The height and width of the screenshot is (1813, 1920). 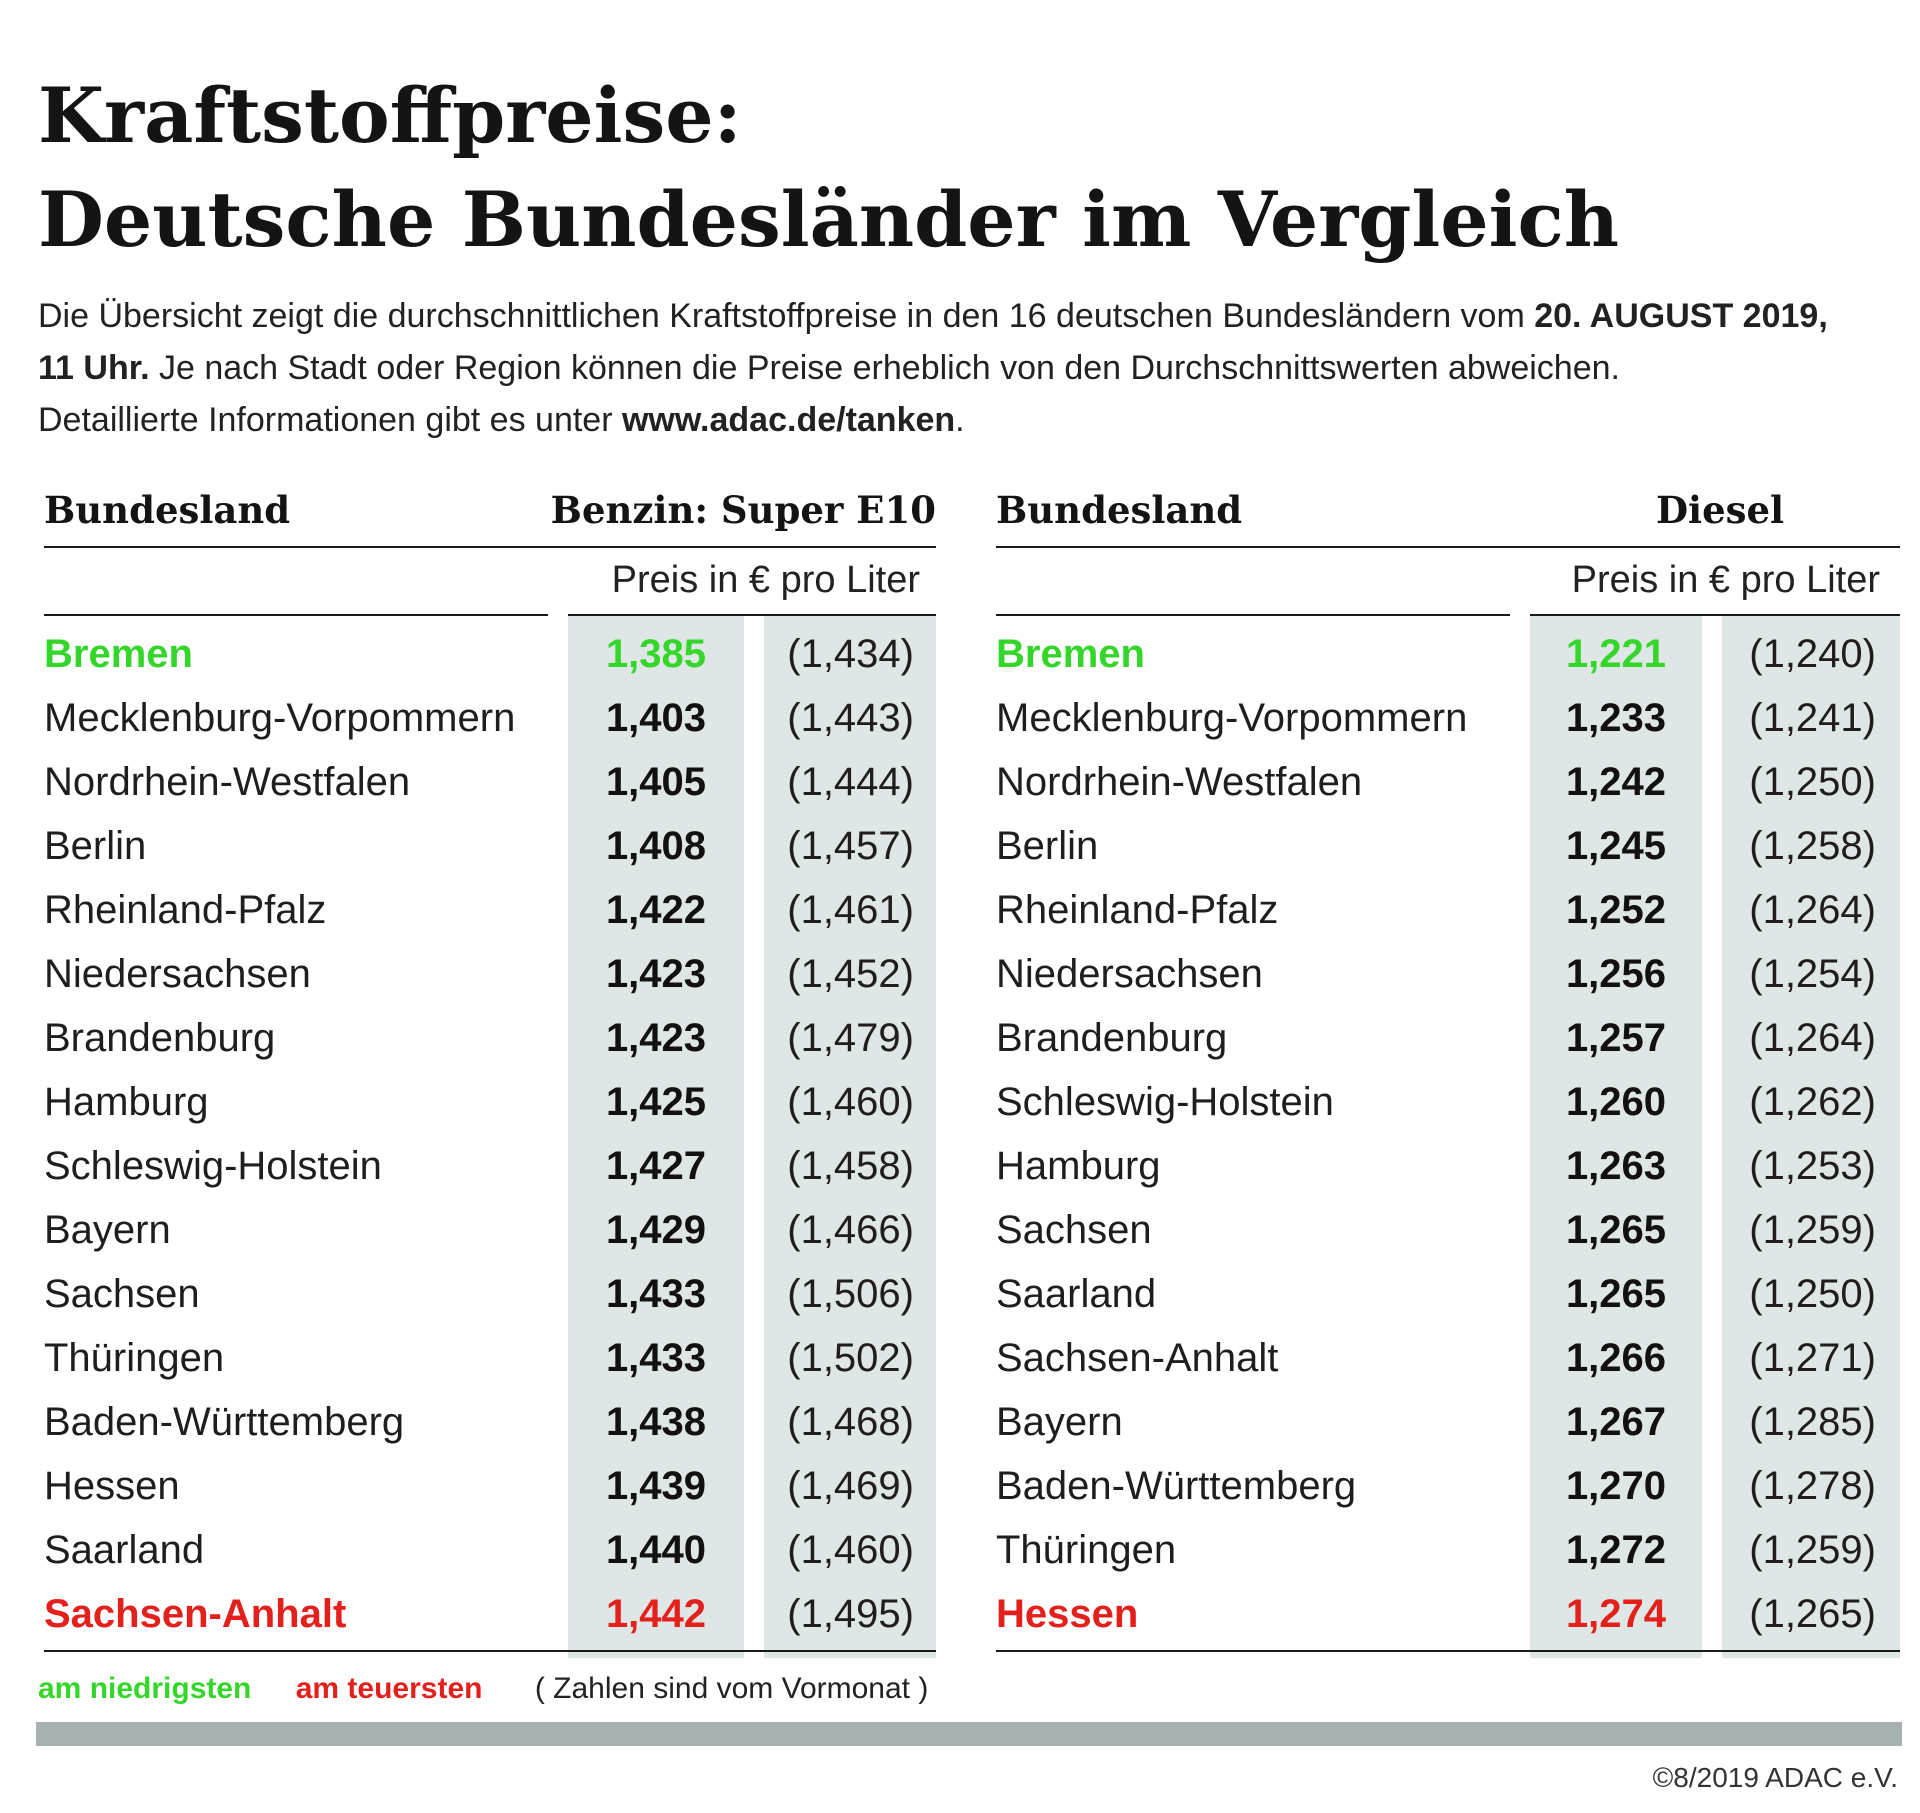 I want to click on state-name: Bremen, so click(x=1070, y=654).